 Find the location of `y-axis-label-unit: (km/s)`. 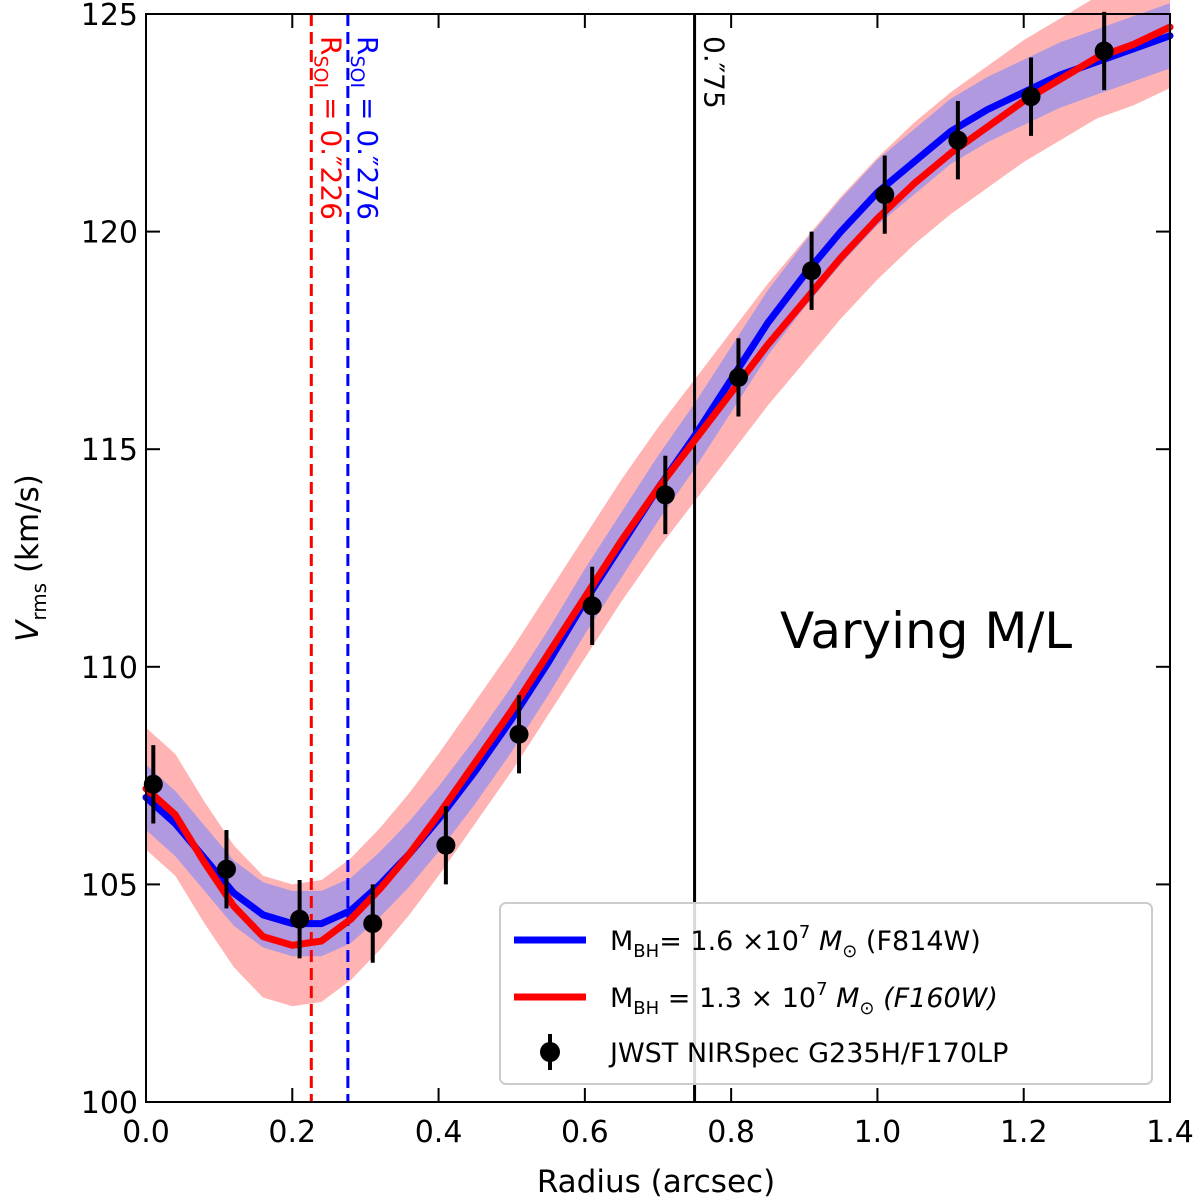

y-axis-label-unit: (km/s) is located at coordinates (28, 528).